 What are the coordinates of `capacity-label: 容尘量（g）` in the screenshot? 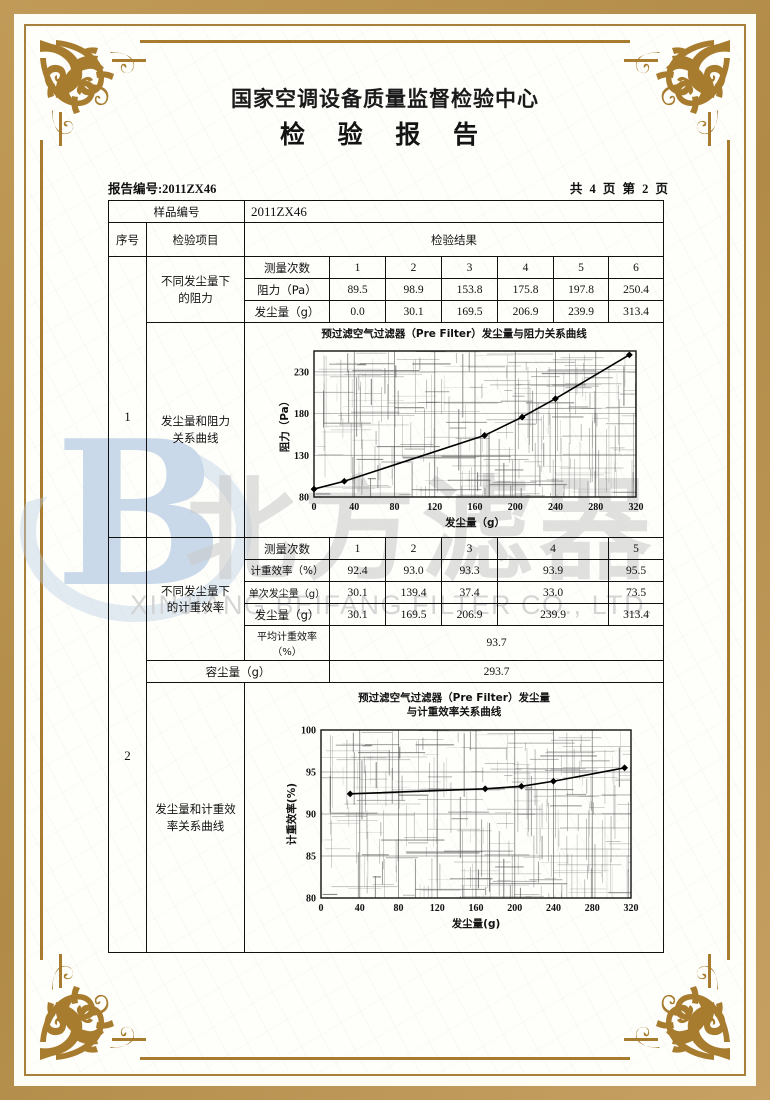 It's located at (238, 672).